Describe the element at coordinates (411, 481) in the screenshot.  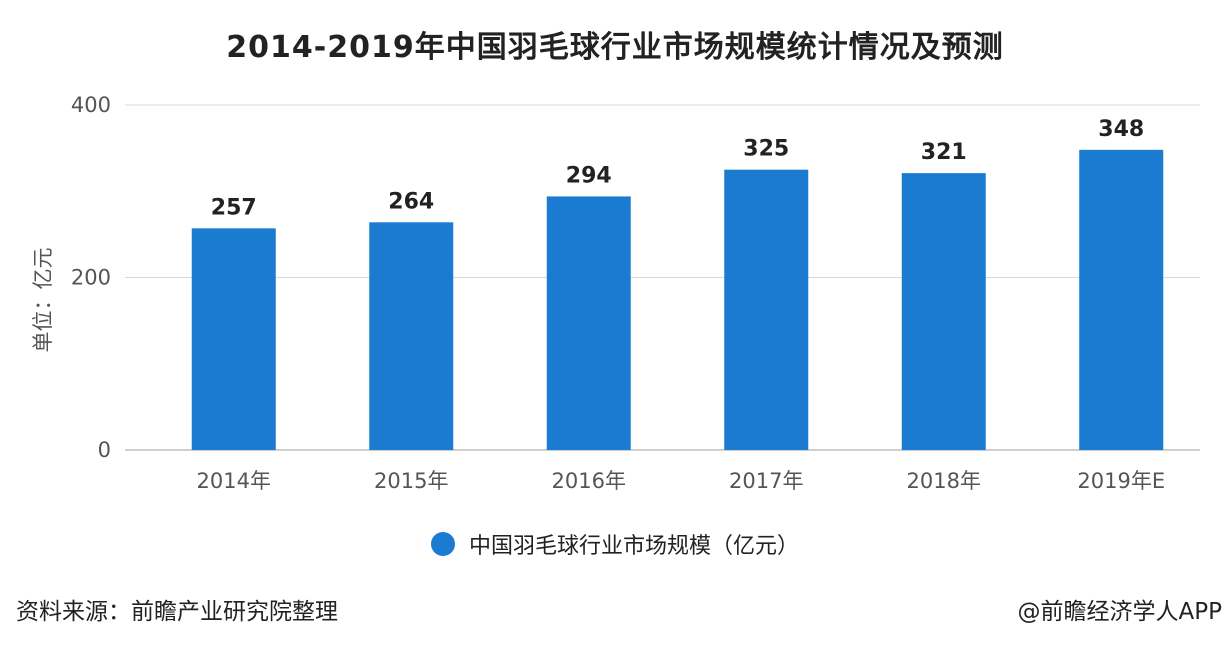
I see `x-tick-label: 2015年` at that location.